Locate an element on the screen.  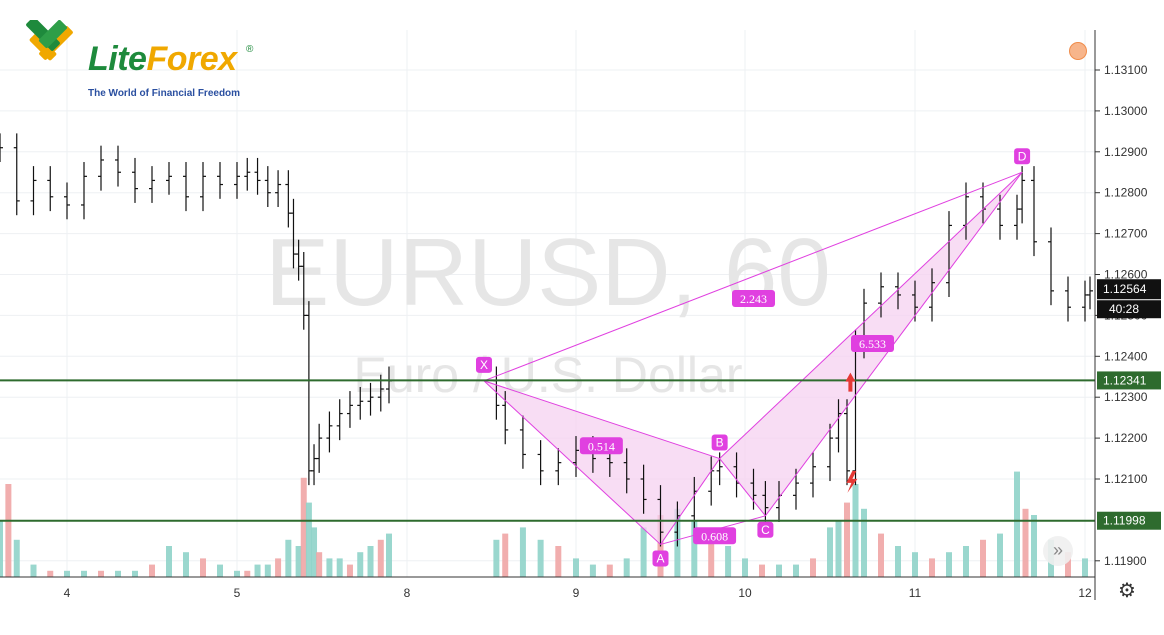
logo-tagline: The World of Financial Freedom is located at coordinates (164, 93).